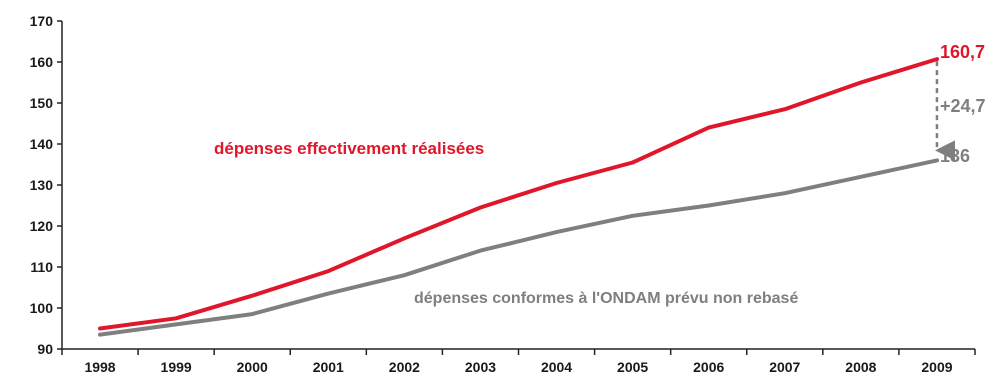 The width and height of the screenshot is (1003, 380). Describe the element at coordinates (963, 106) in the screenshot. I see `difference-label: +24,7` at that location.